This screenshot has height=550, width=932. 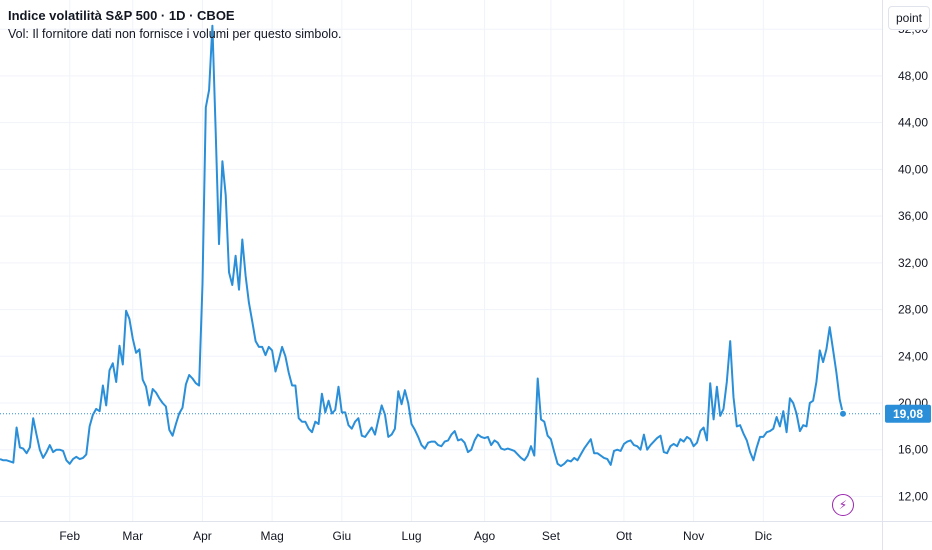 What do you see at coordinates (342, 536) in the screenshot?
I see `x-tick-label: Giu` at bounding box center [342, 536].